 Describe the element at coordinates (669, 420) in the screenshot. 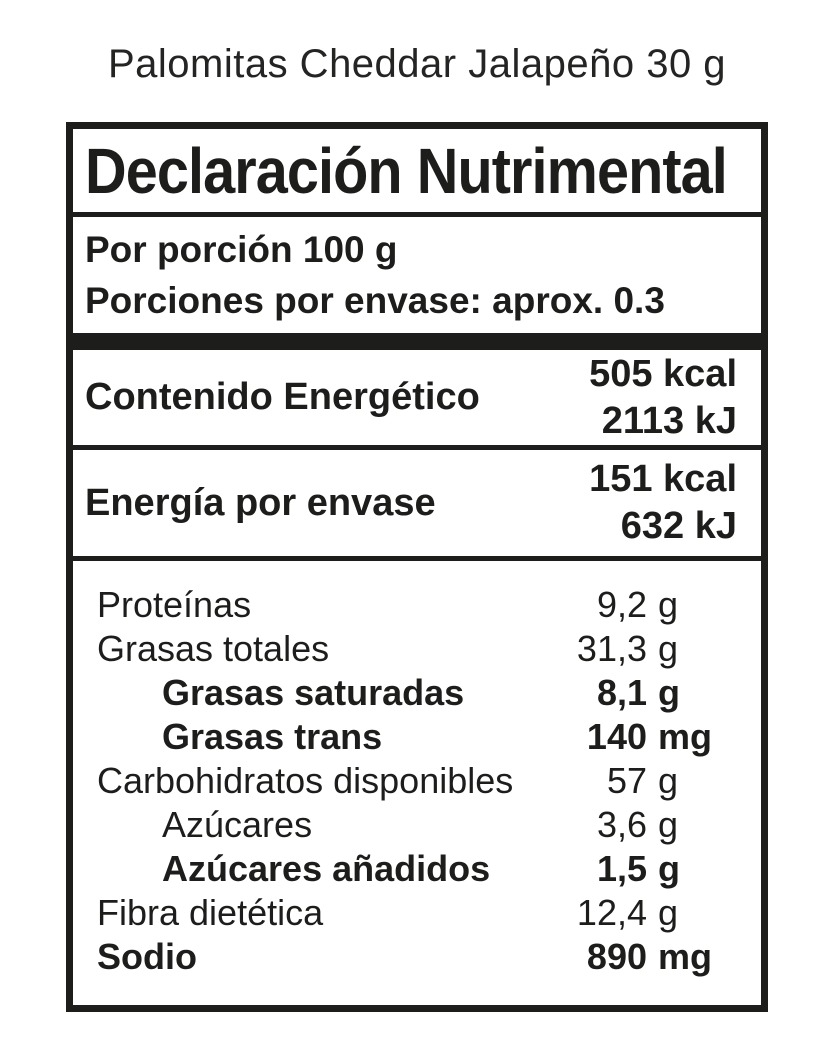

I see `energy-kj-value: 2113 kJ` at that location.